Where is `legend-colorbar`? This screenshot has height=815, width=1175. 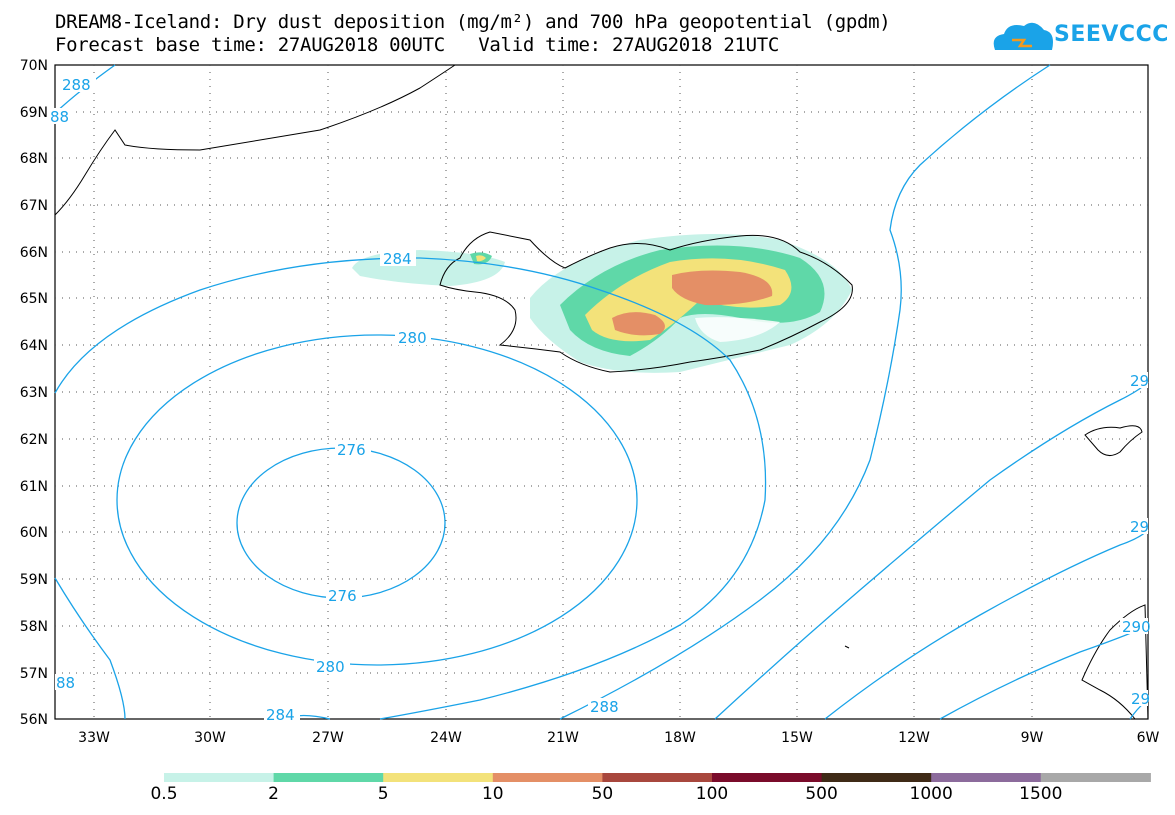
legend-colorbar is located at coordinates (657, 777).